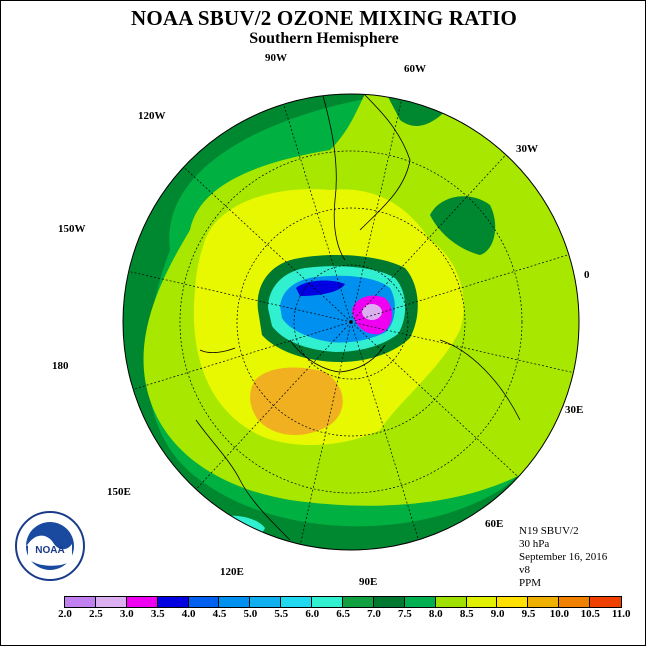  What do you see at coordinates (524, 570) in the screenshot?
I see `info-version: v8` at bounding box center [524, 570].